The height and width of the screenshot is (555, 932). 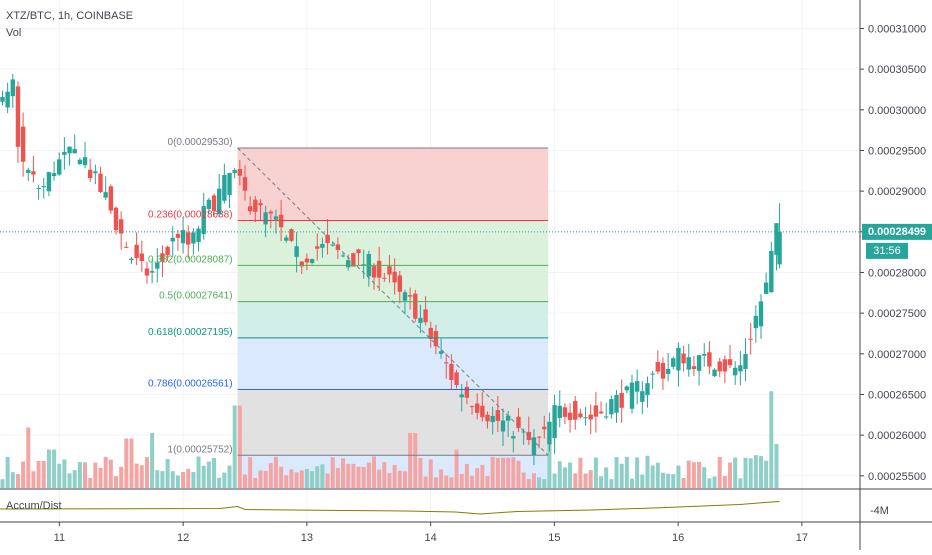 What do you see at coordinates (34, 506) in the screenshot?
I see `accum-dist-legend: Accum/Dist` at bounding box center [34, 506].